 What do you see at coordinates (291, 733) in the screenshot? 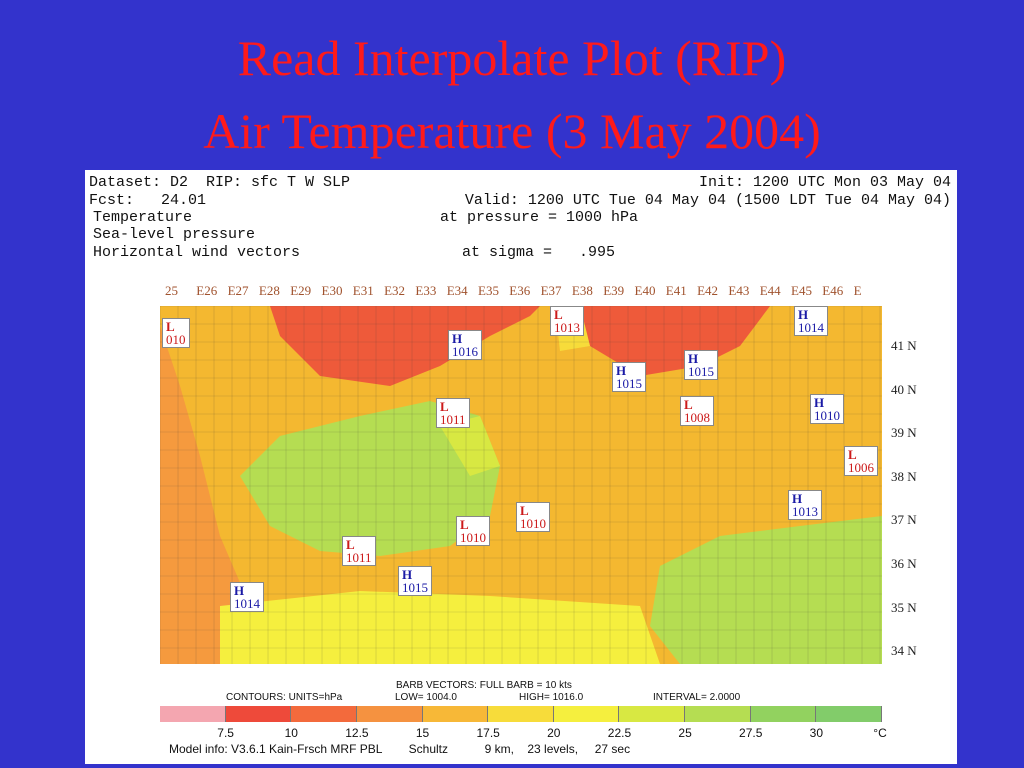
I see `colorbar-label: 10` at bounding box center [291, 733].